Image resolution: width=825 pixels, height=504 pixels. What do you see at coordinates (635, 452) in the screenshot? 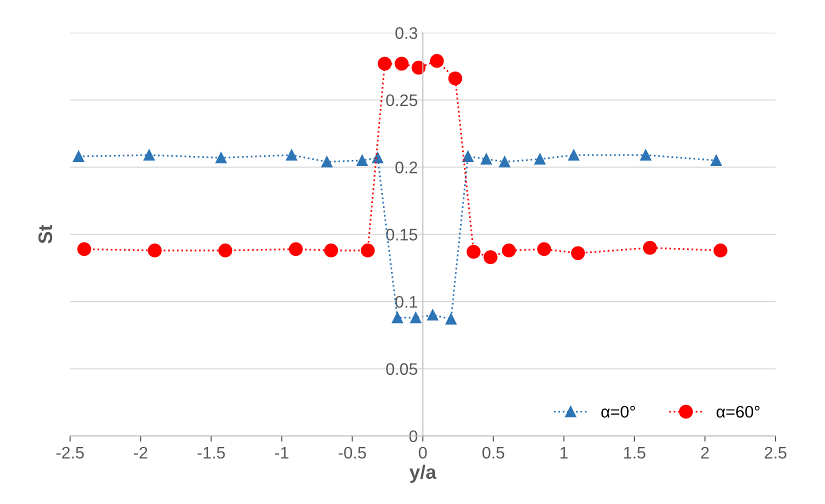
I see `x-tick-label: 1.5` at bounding box center [635, 452].